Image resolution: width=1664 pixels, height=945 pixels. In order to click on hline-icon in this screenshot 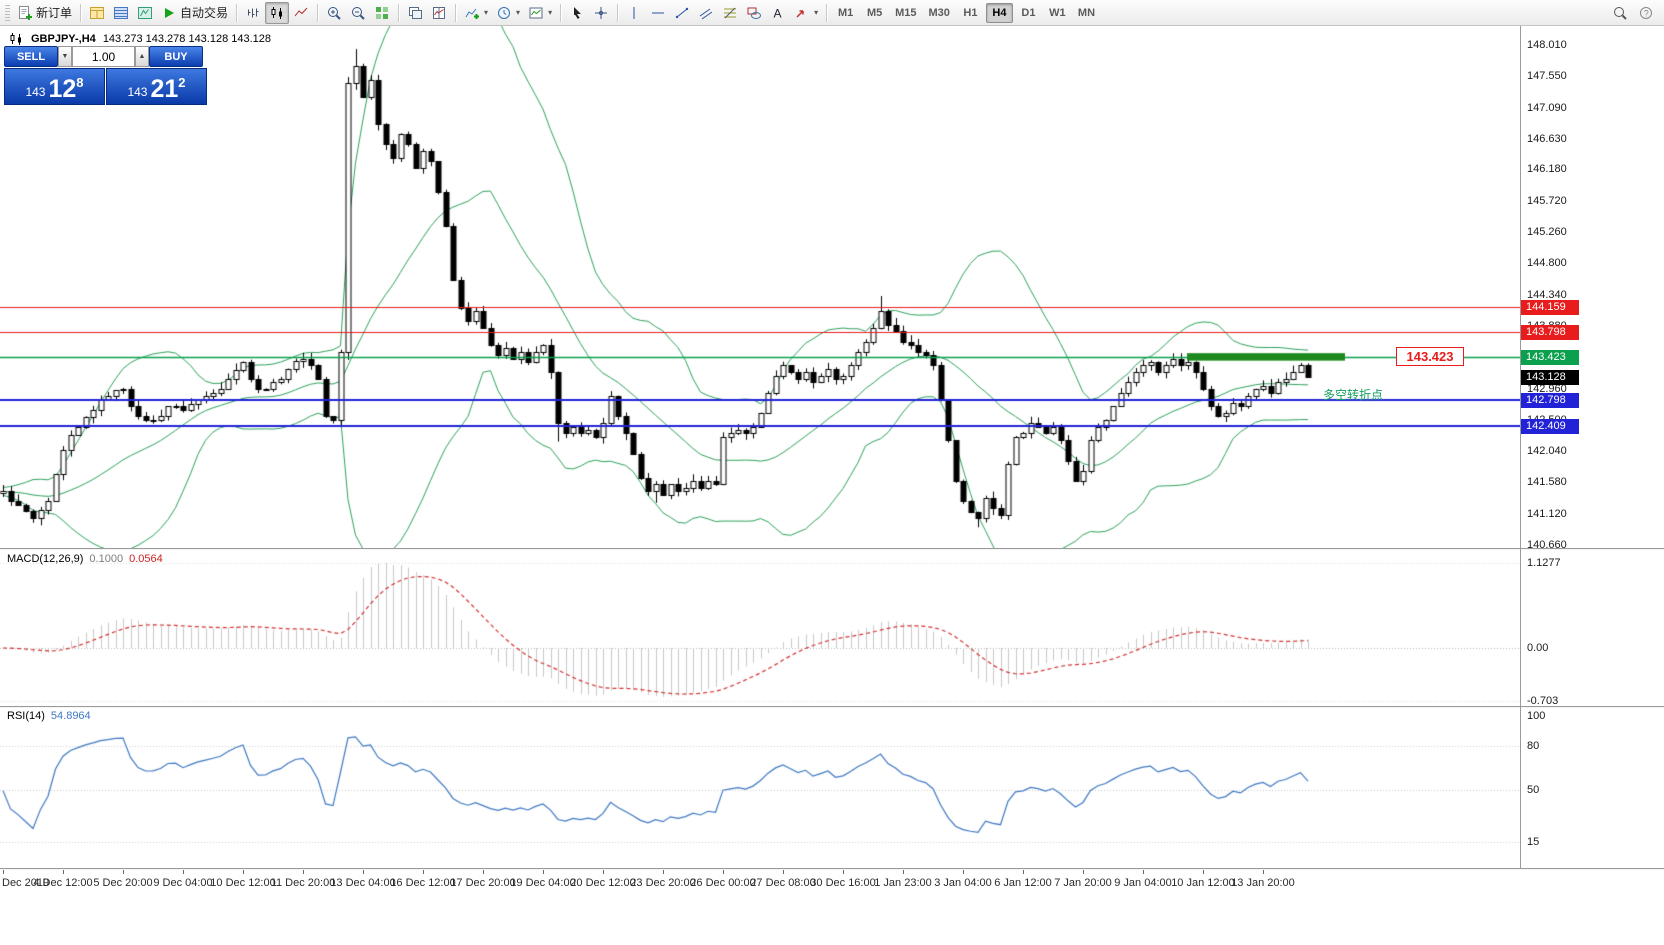, I will do `click(658, 13)`.